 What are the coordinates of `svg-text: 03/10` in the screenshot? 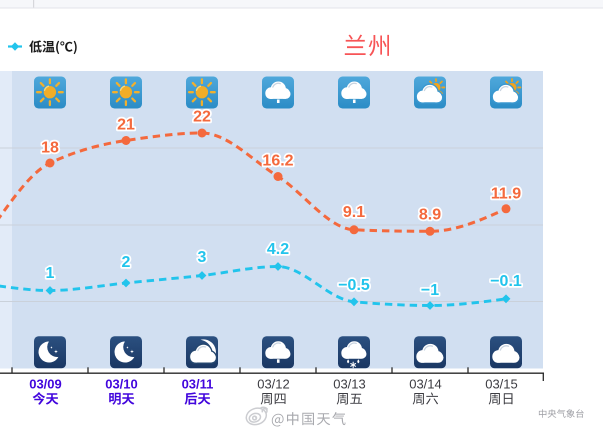 It's located at (121, 384).